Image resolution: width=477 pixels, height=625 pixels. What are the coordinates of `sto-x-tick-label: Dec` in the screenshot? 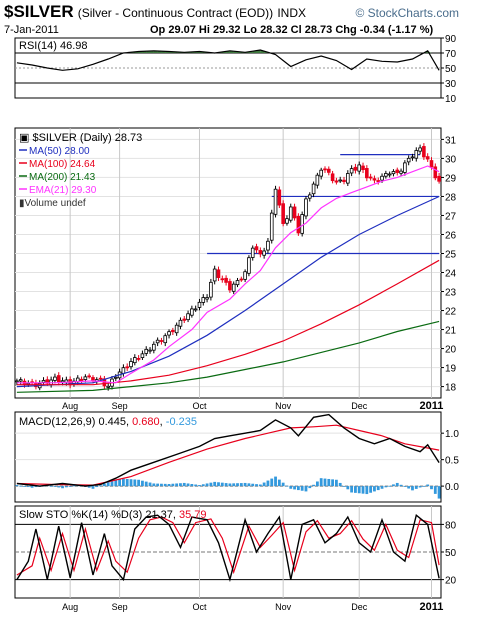 It's located at (359, 607).